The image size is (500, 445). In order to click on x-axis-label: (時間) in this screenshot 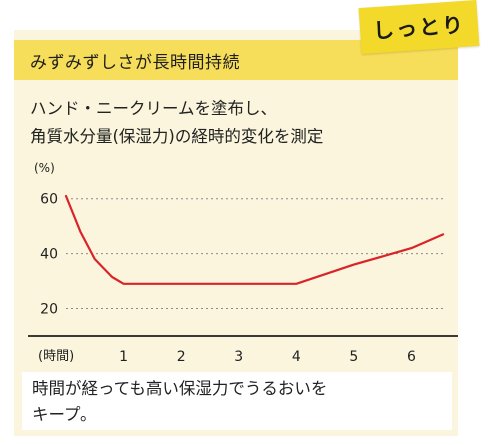, I will do `click(56, 356)`.